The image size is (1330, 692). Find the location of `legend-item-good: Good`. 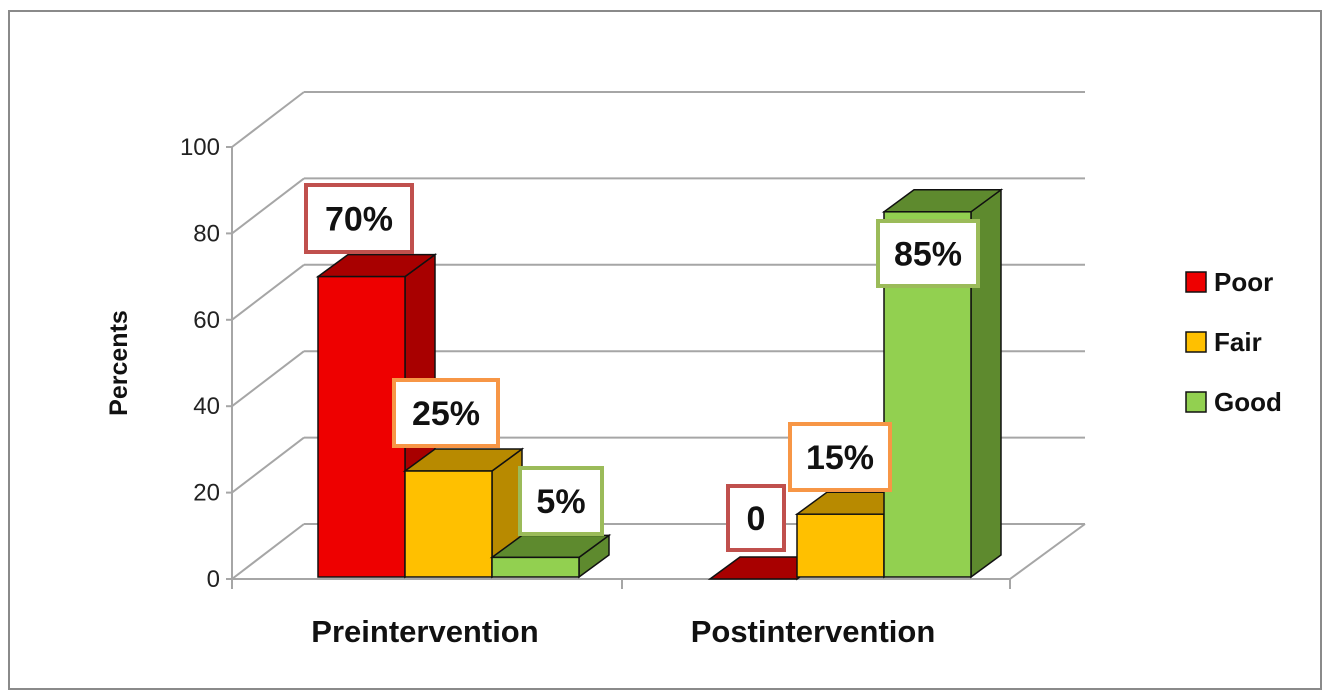

legend-item-good: Good is located at coordinates (1233, 402).